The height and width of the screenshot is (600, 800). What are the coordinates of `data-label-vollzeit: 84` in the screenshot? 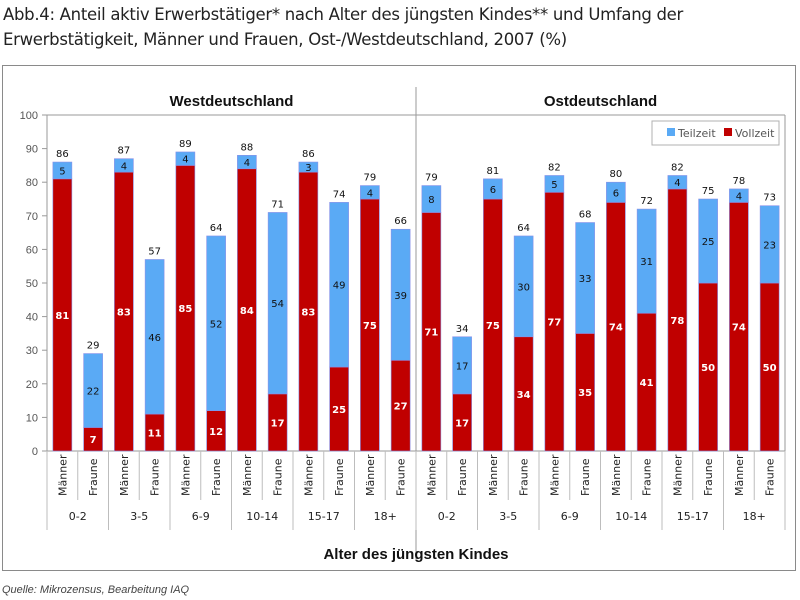 It's located at (247, 311).